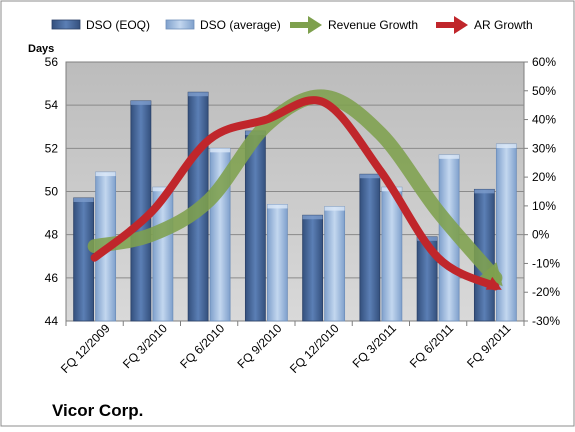 The width and height of the screenshot is (575, 432). Describe the element at coordinates (544, 177) in the screenshot. I see `y2-tick-label: 20%` at that location.